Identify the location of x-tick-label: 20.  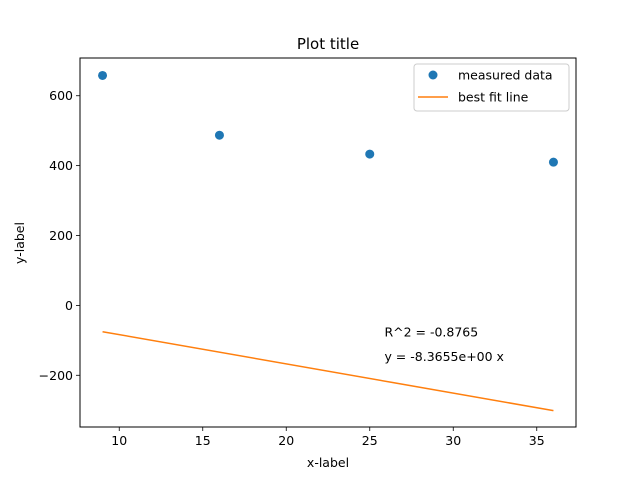
(286, 440).